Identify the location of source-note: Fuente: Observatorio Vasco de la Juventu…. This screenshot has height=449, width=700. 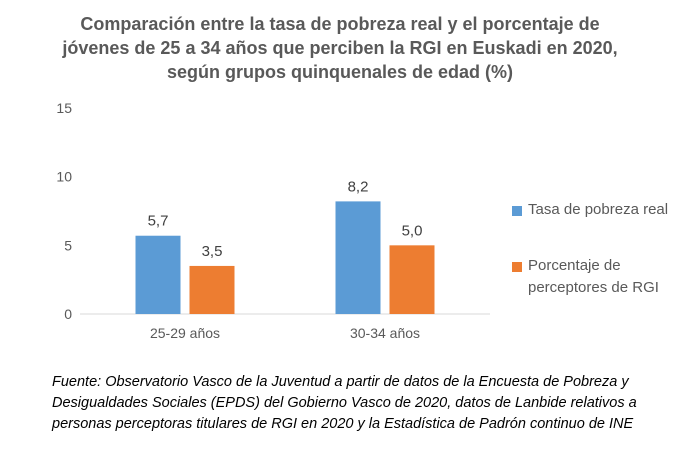
(344, 403).